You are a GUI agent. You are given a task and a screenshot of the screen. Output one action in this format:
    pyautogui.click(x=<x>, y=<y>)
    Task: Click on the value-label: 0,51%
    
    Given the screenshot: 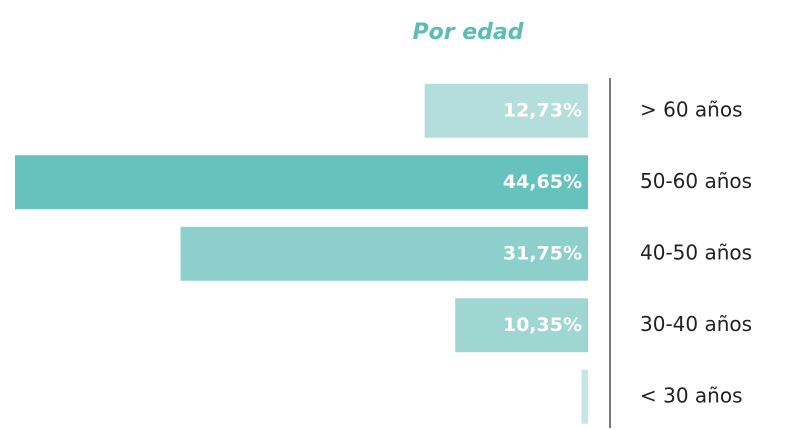 What is the action you would take?
    pyautogui.click(x=549, y=396)
    